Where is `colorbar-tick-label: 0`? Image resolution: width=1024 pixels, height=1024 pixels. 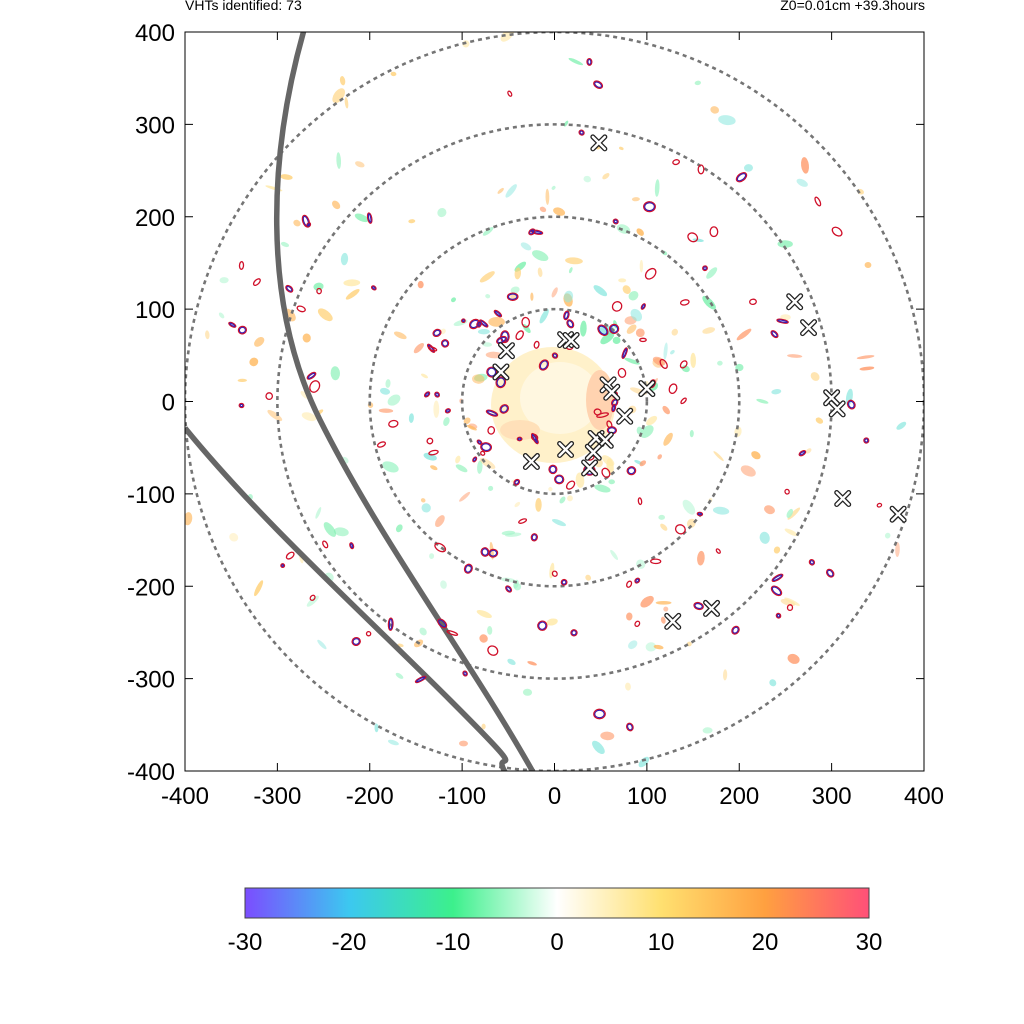
colorbar-tick-label: 0 is located at coordinates (556, 942).